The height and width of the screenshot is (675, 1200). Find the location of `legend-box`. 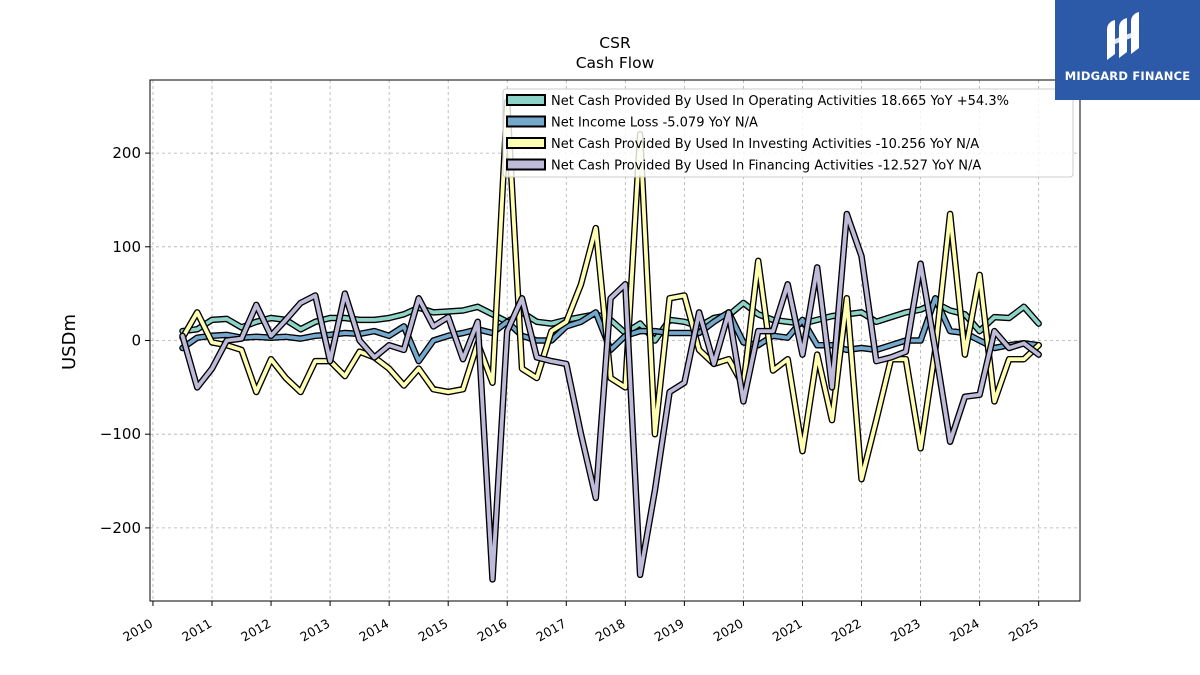

legend-box is located at coordinates (788, 133).